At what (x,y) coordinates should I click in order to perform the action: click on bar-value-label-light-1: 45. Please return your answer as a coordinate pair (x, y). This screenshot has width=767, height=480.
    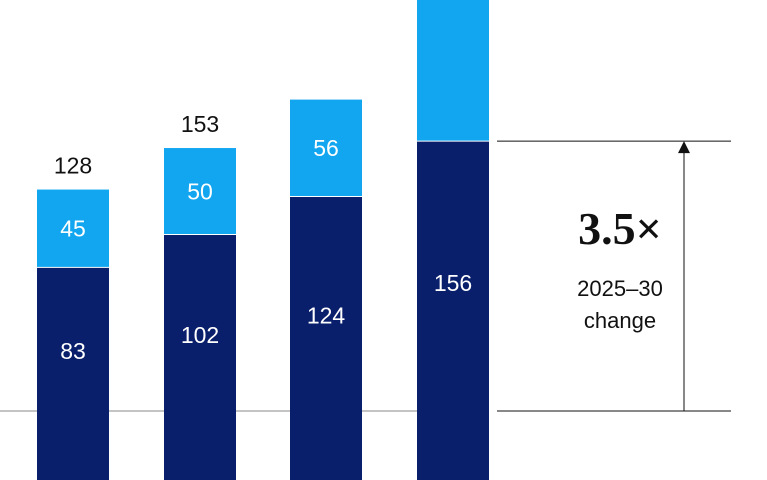
    Looking at the image, I should click on (73, 228).